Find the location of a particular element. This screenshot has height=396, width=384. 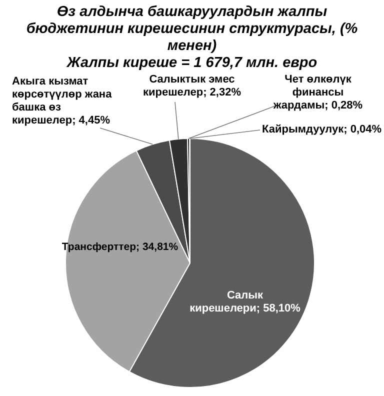

slice-label: Салыктык эмес кирешелер; 2,32% is located at coordinates (192, 86).